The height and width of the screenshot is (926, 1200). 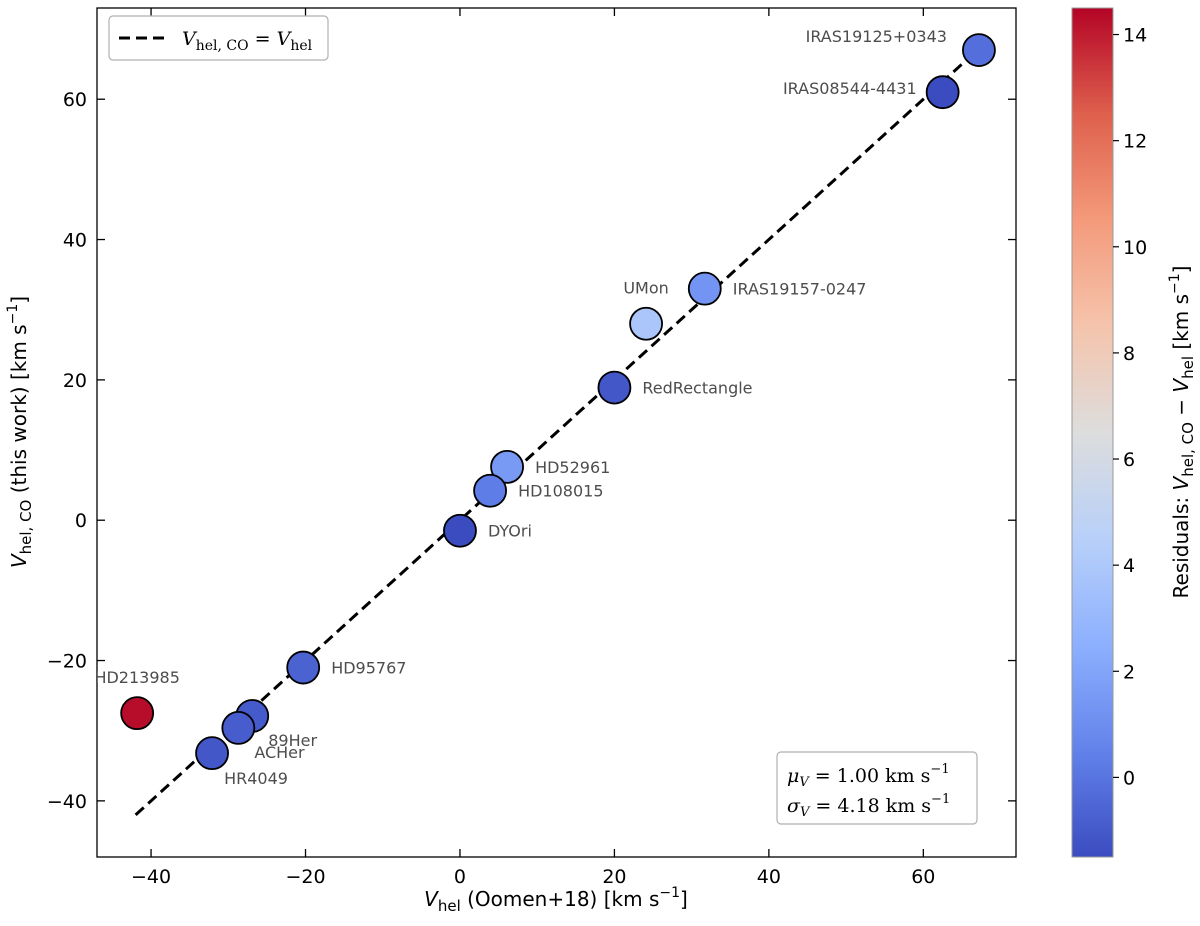 I want to click on point-label-iras19125+0343: IRAS19125+0343, so click(x=876, y=36).